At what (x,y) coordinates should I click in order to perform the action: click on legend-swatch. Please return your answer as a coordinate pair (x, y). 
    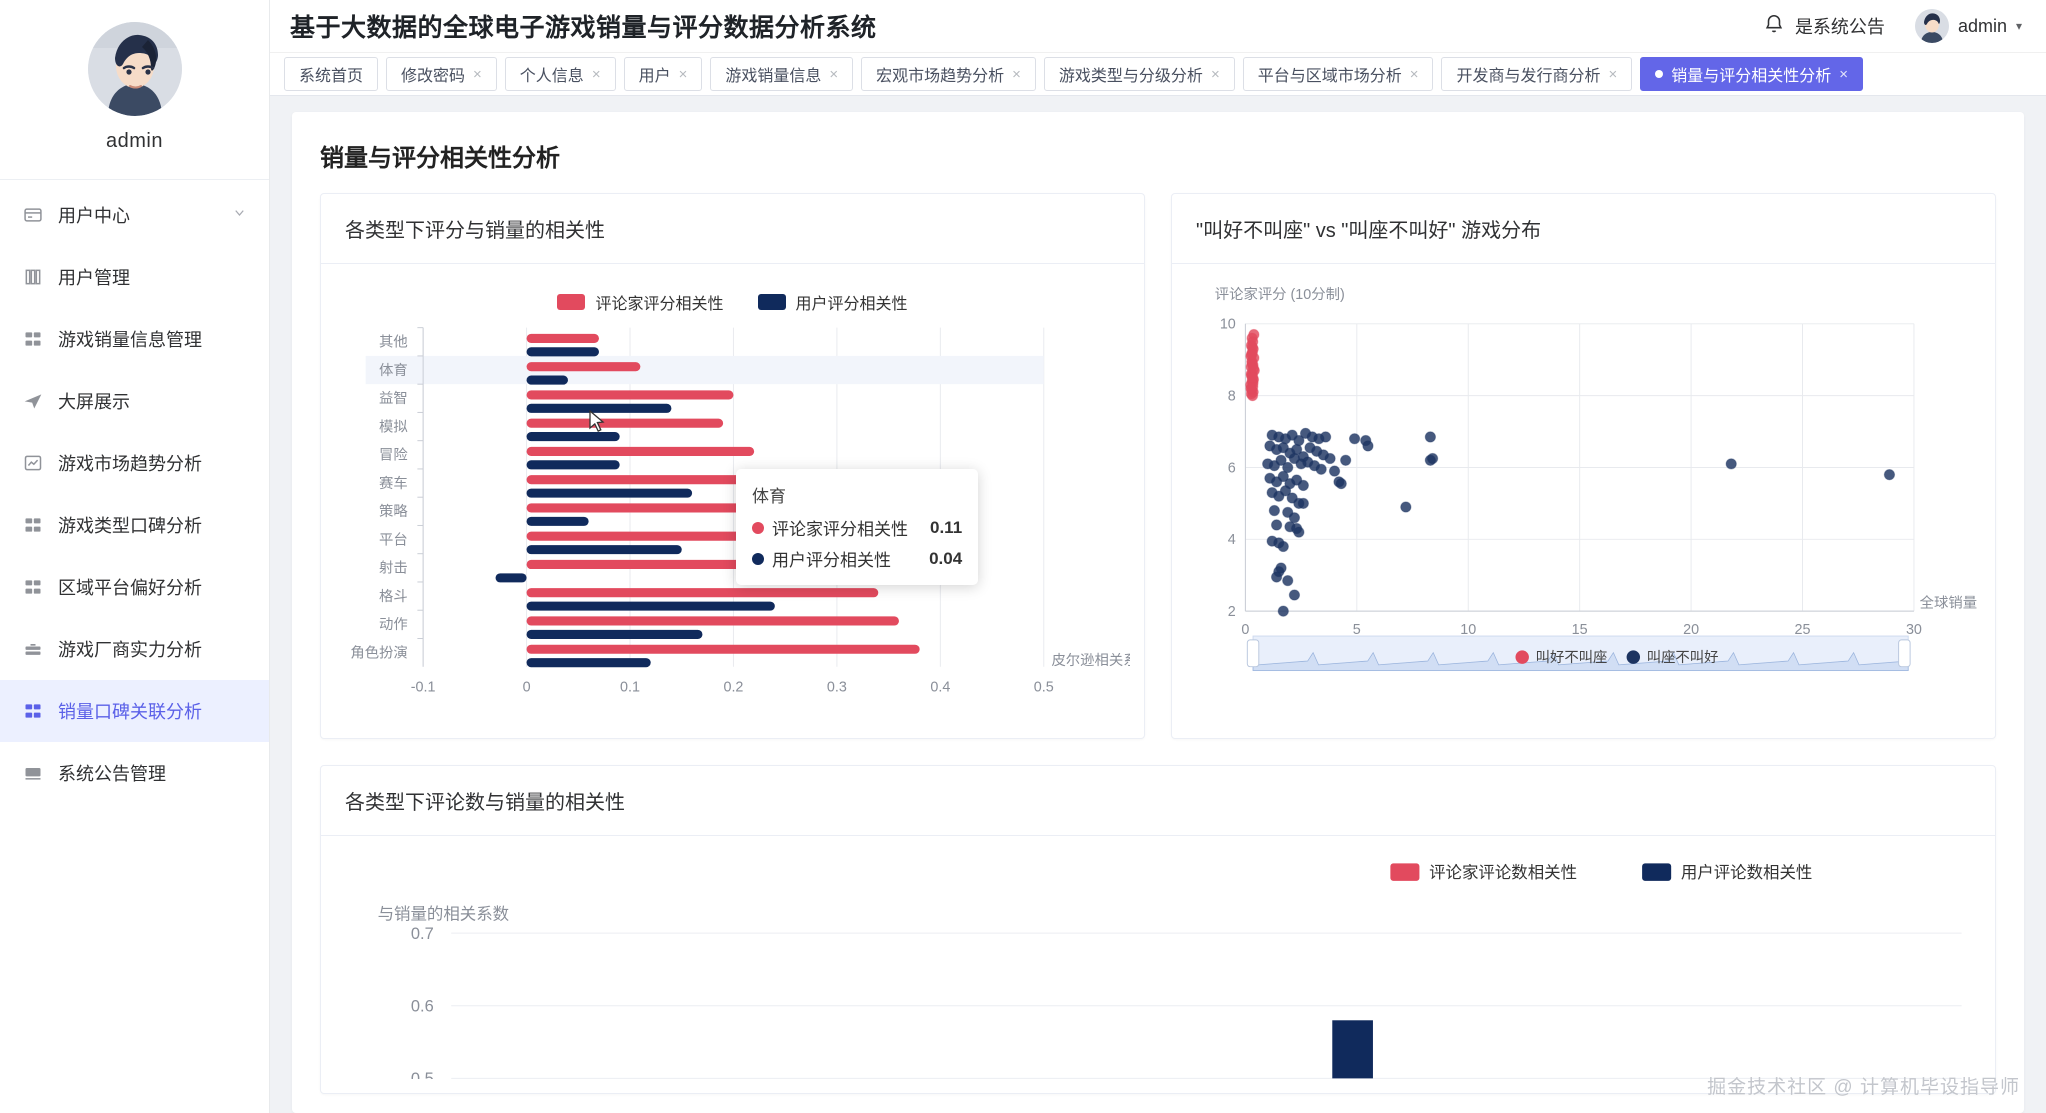
    Looking at the image, I should click on (771, 302).